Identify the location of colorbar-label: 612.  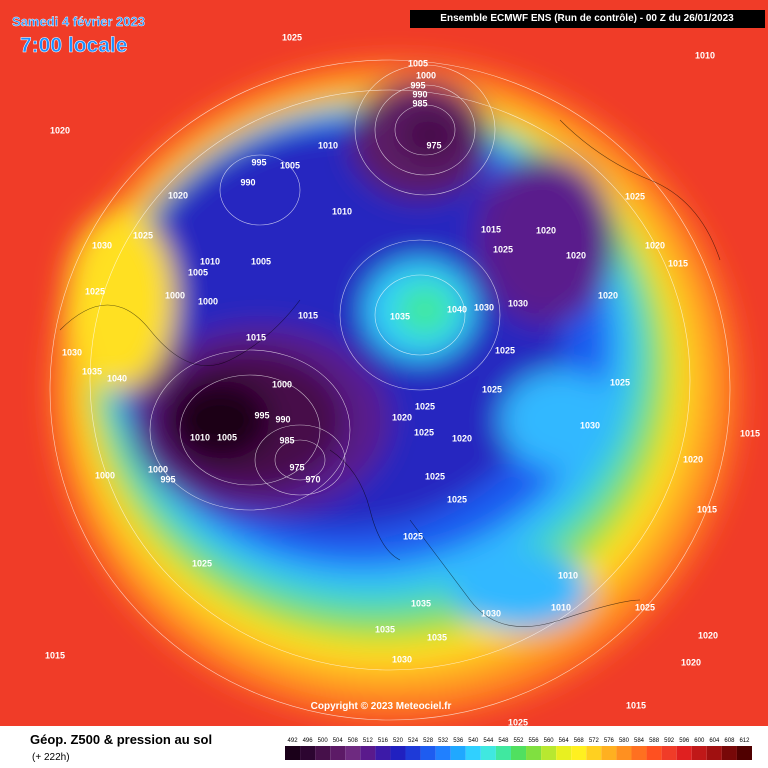
(744, 741).